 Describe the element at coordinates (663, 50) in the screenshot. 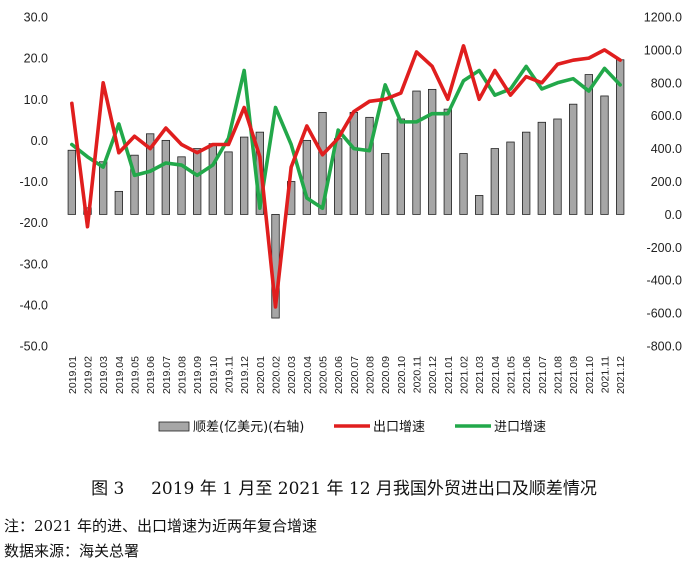

I see `right-tick-label: 1000.0` at that location.